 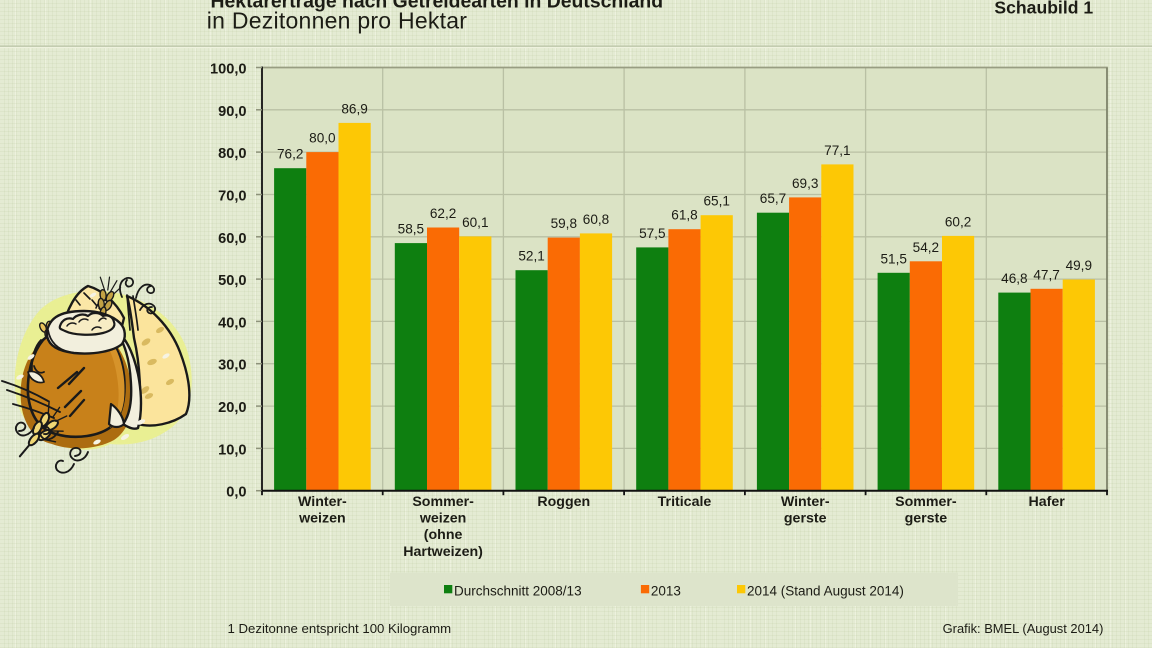 I want to click on svg-text: 2014 (Stand August 2014), so click(x=825, y=590).